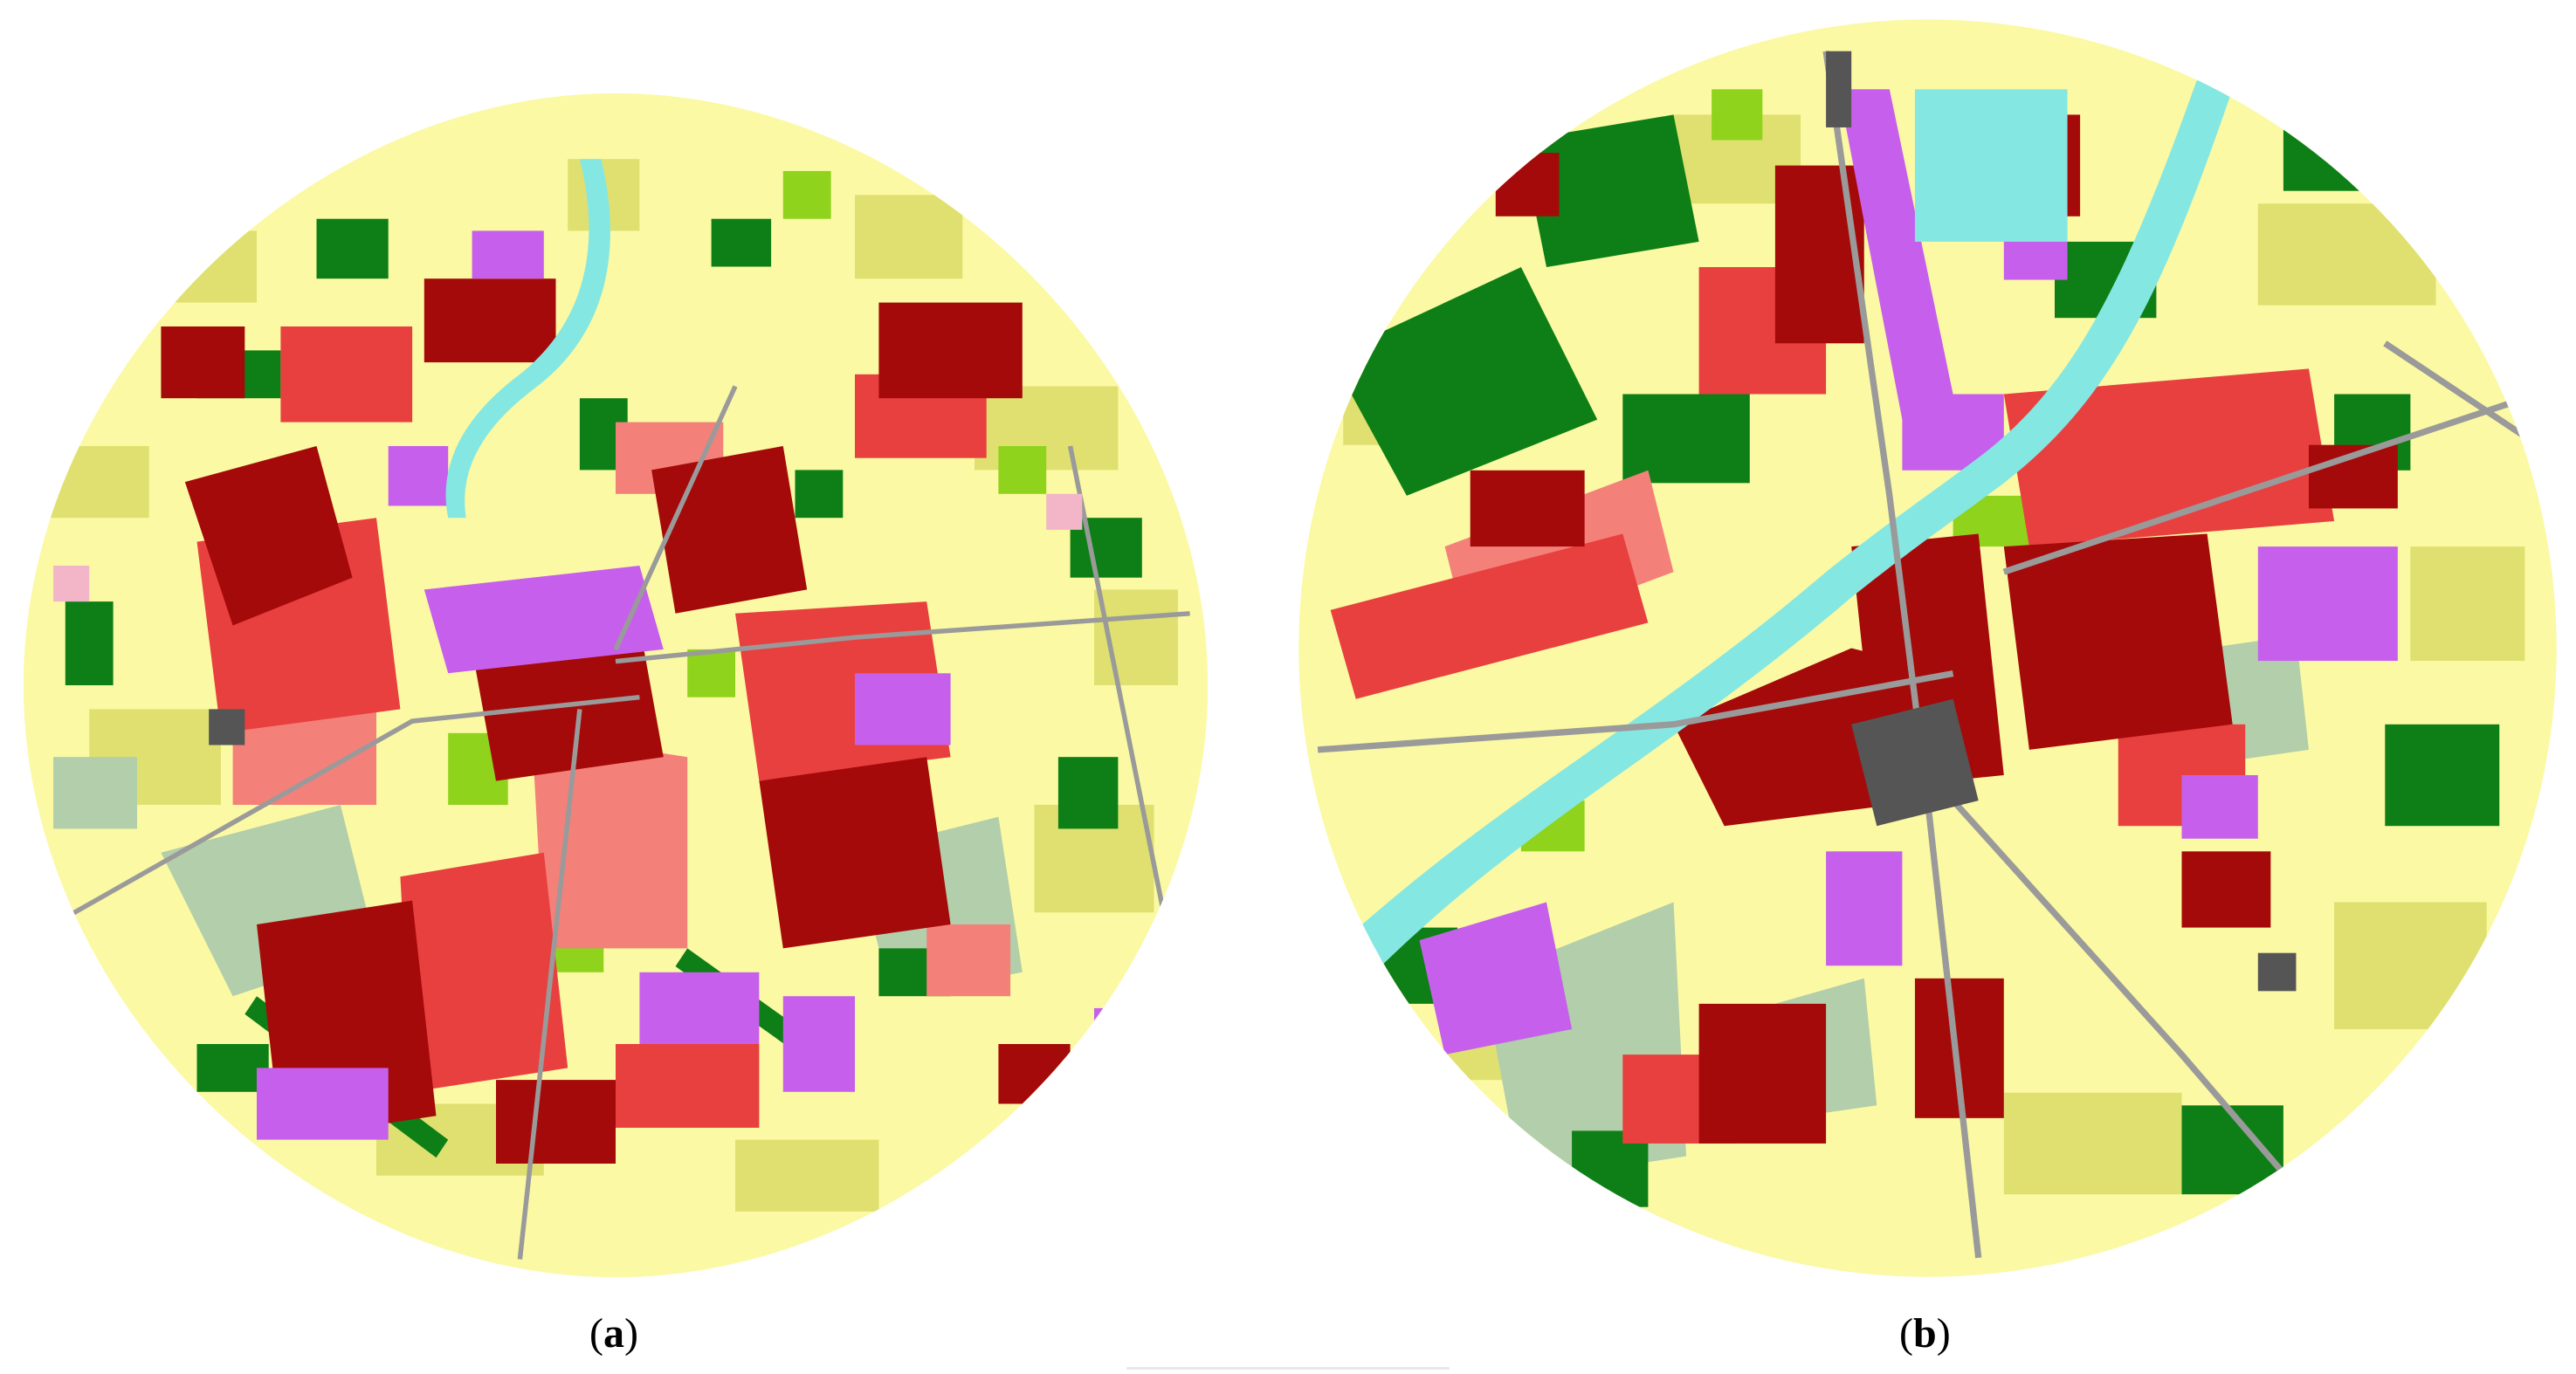 The height and width of the screenshot is (1374, 2576). Describe the element at coordinates (1943, 1334) in the screenshot. I see `caption-b-close: )` at that location.